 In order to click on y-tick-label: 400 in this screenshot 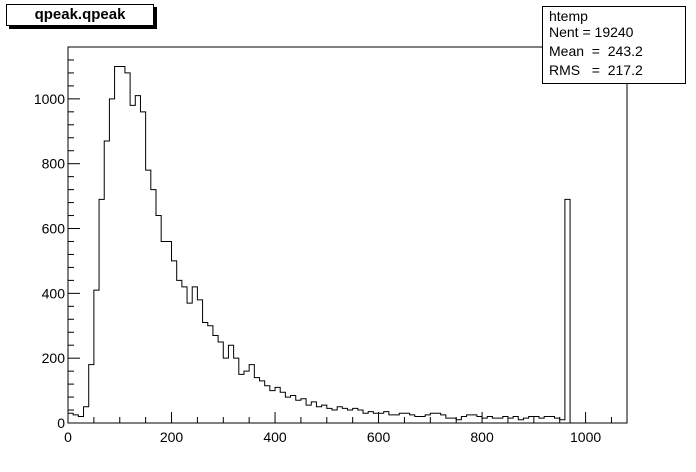, I will do `click(54, 293)`.